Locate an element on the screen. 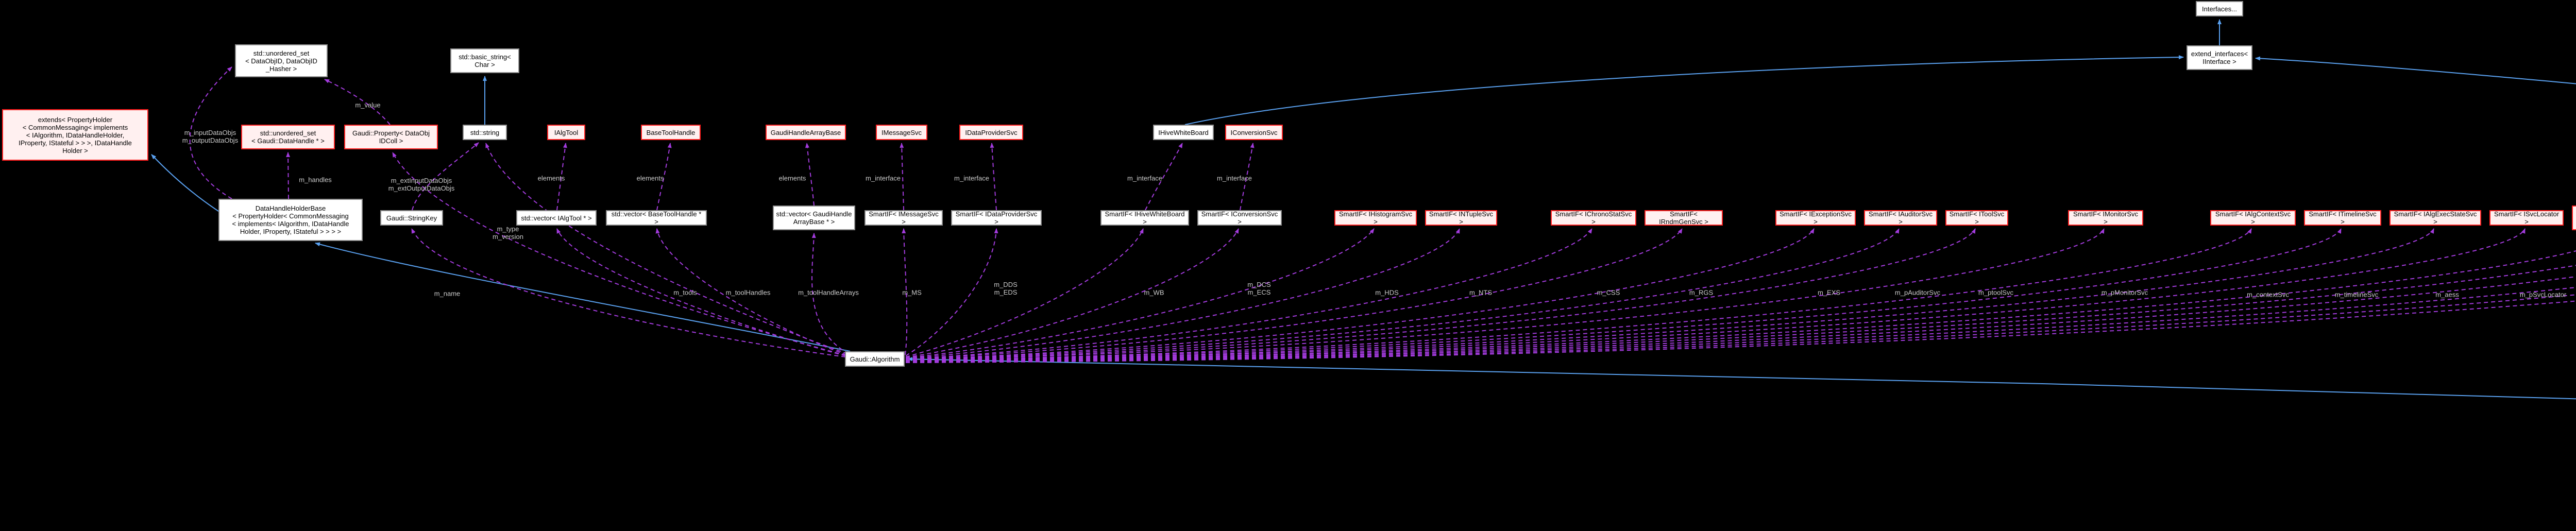 The height and width of the screenshot is (531, 2576). node-iconversionsvc: IConversionSvc is located at coordinates (1254, 133).